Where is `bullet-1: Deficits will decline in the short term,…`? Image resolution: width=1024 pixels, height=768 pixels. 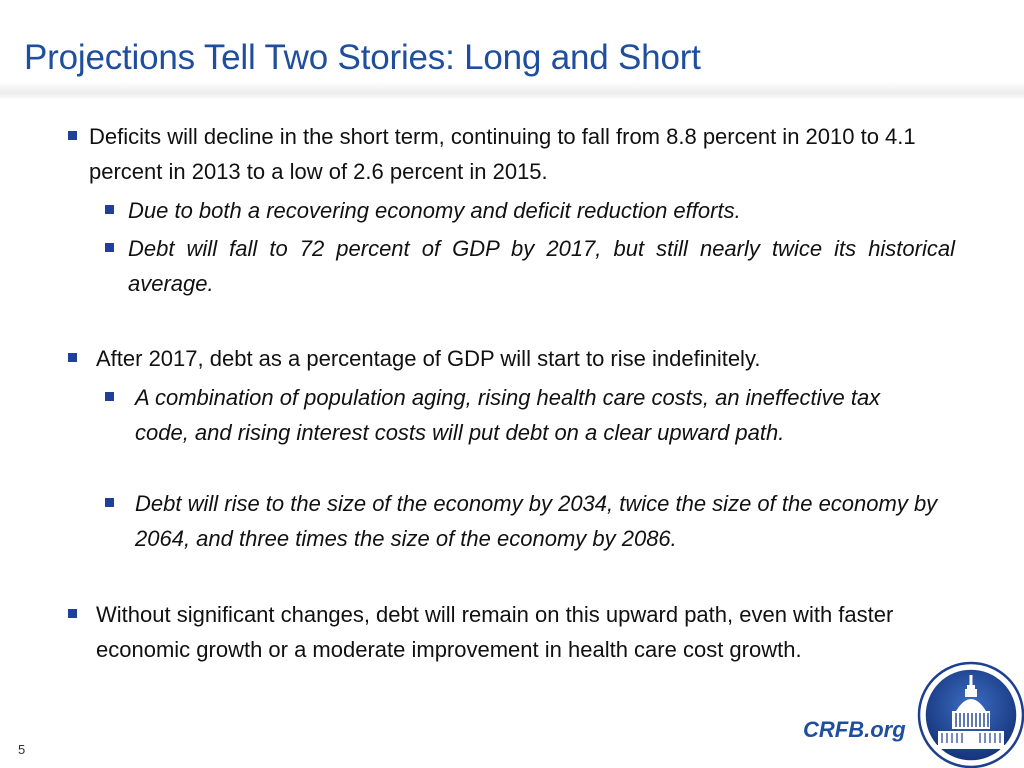
bullet-1: Deficits will decline in the short term,… is located at coordinates (514, 154).